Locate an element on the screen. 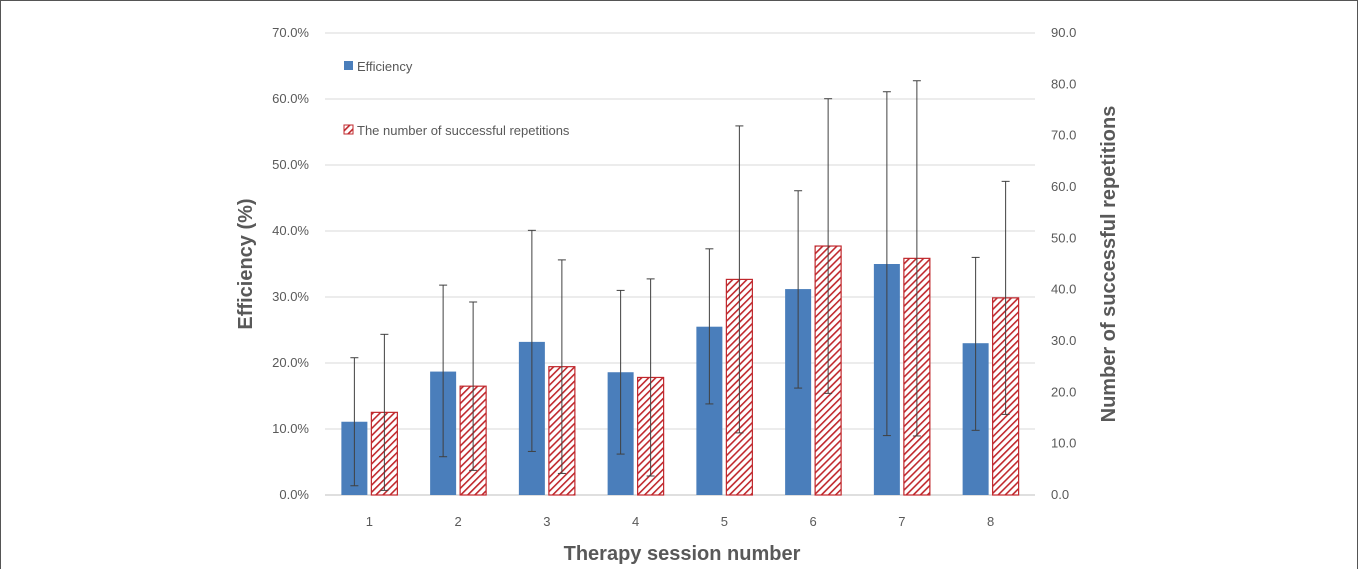 This screenshot has height=569, width=1358. x-tick-label: 6 is located at coordinates (813, 521).